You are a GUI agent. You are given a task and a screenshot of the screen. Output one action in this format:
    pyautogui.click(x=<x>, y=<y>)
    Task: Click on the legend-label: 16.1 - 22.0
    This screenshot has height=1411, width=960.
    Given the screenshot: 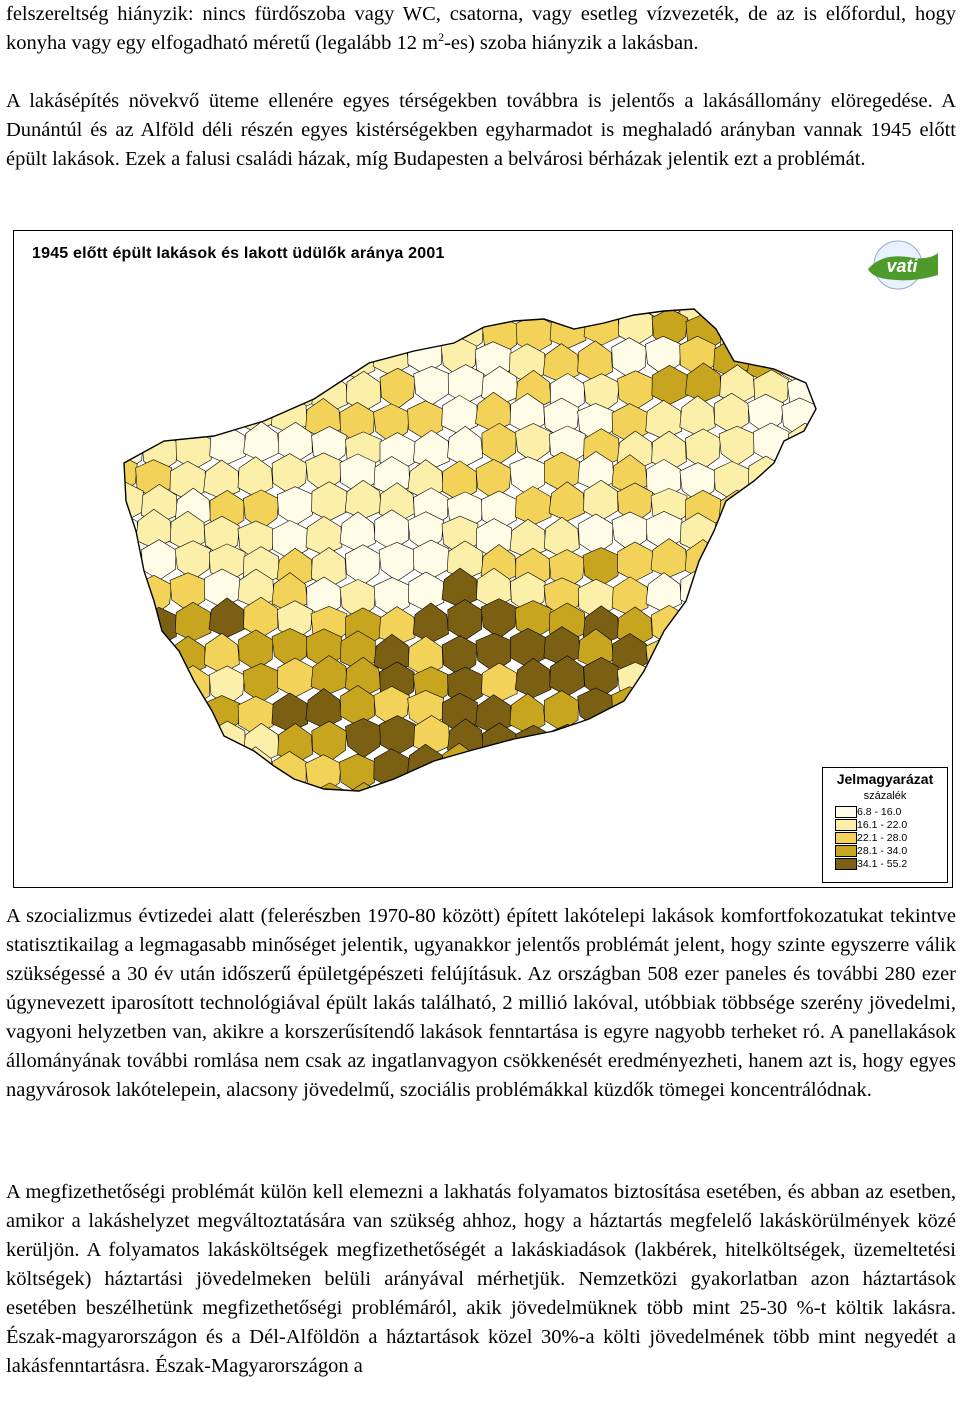 What is the action you would take?
    pyautogui.click(x=882, y=824)
    